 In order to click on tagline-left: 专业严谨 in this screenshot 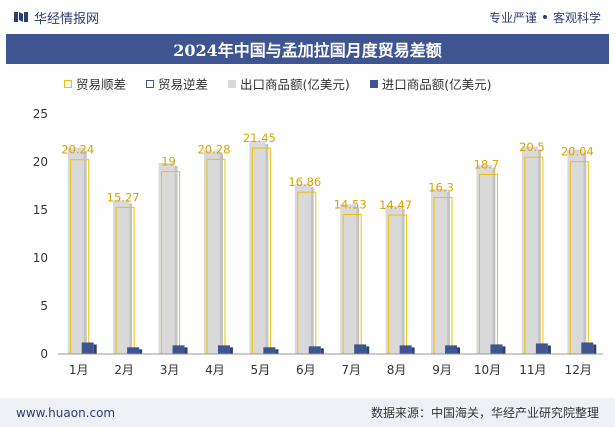, I will do `click(512, 17)`.